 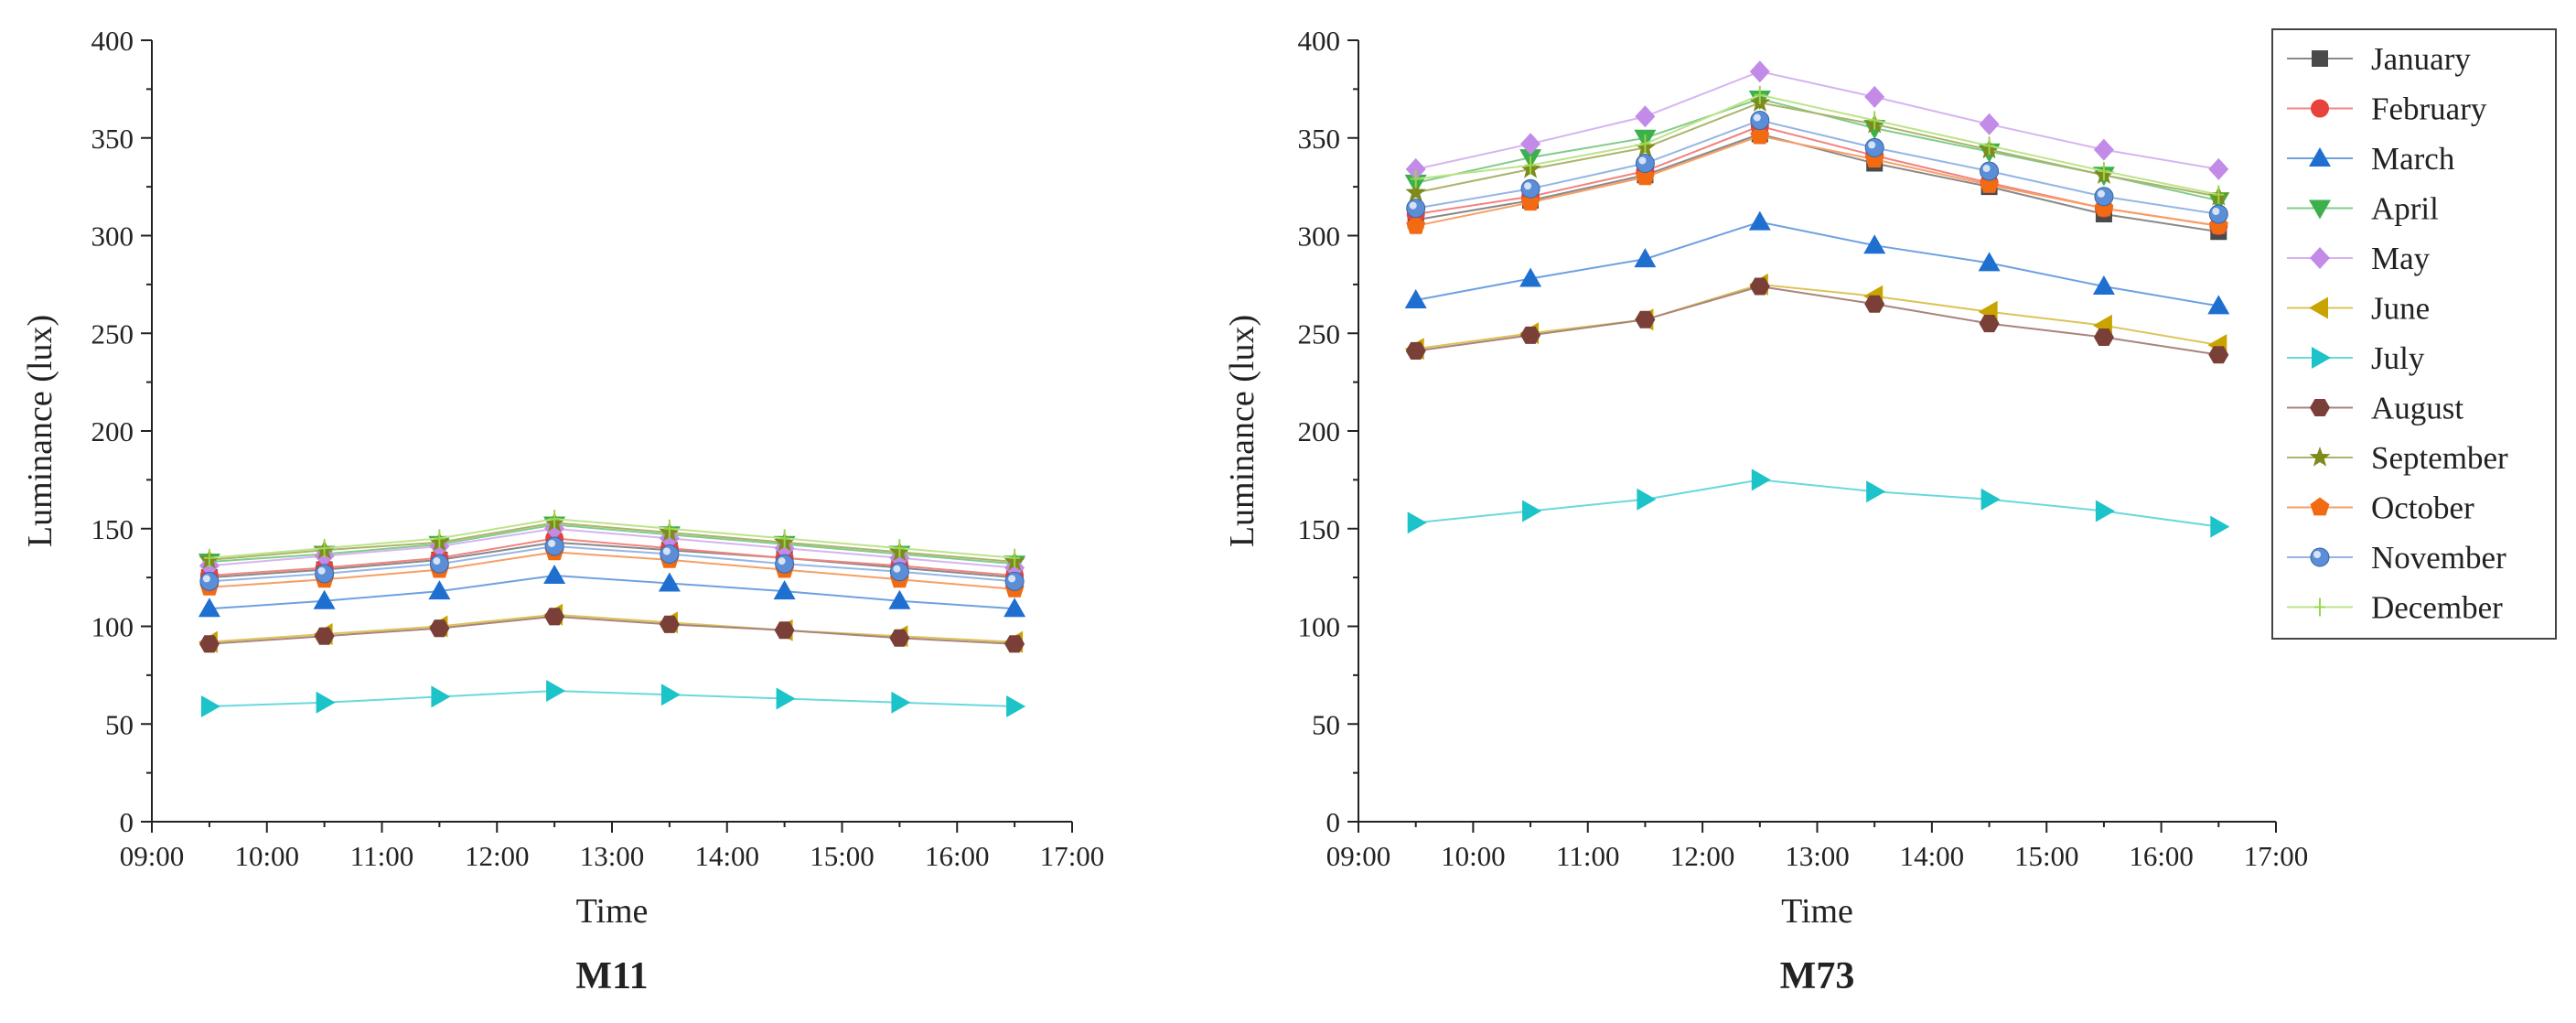 I want to click on legend-marker-highlight, so click(x=2317, y=554).